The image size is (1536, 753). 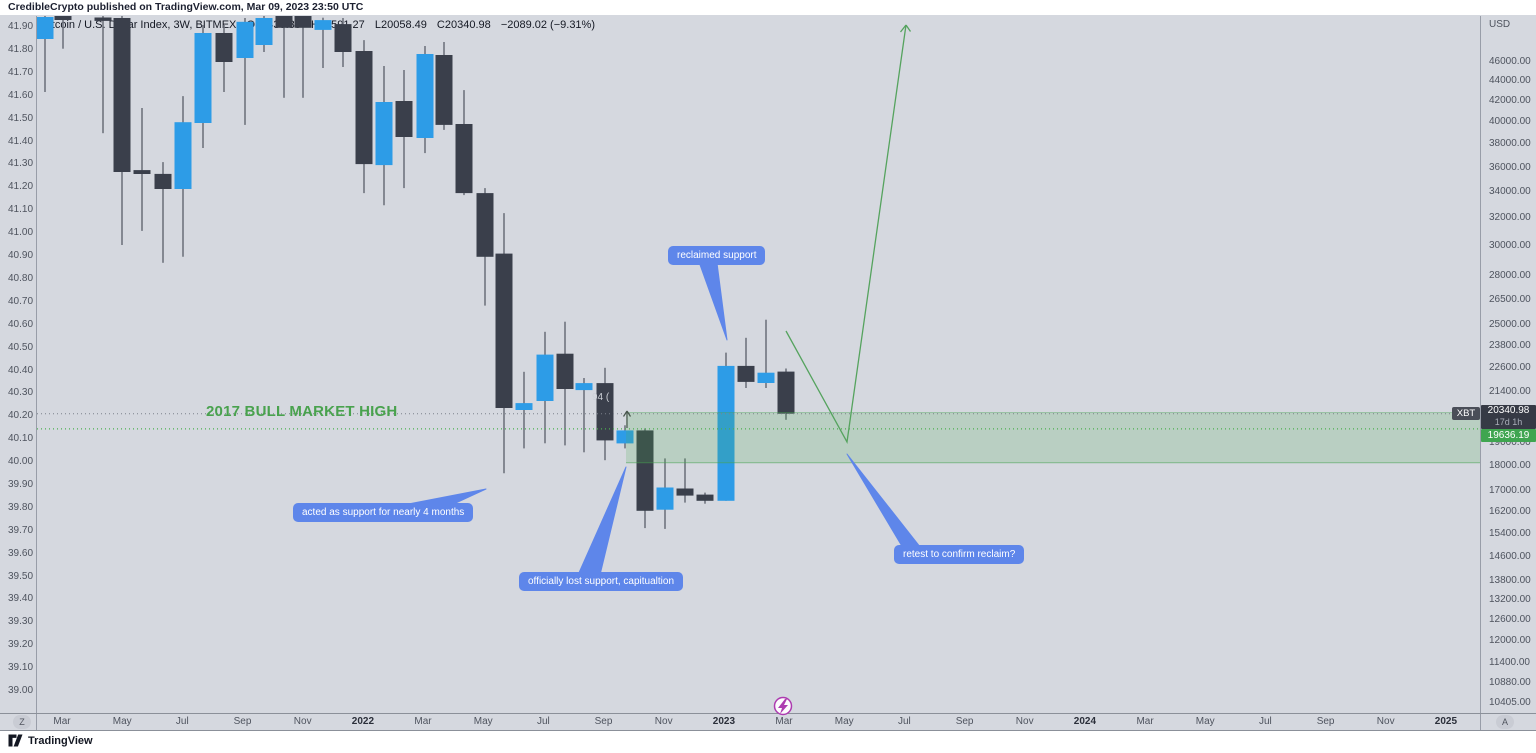 What do you see at coordinates (21, 187) in the screenshot?
I see `left-axis-tick: 41.20` at bounding box center [21, 187].